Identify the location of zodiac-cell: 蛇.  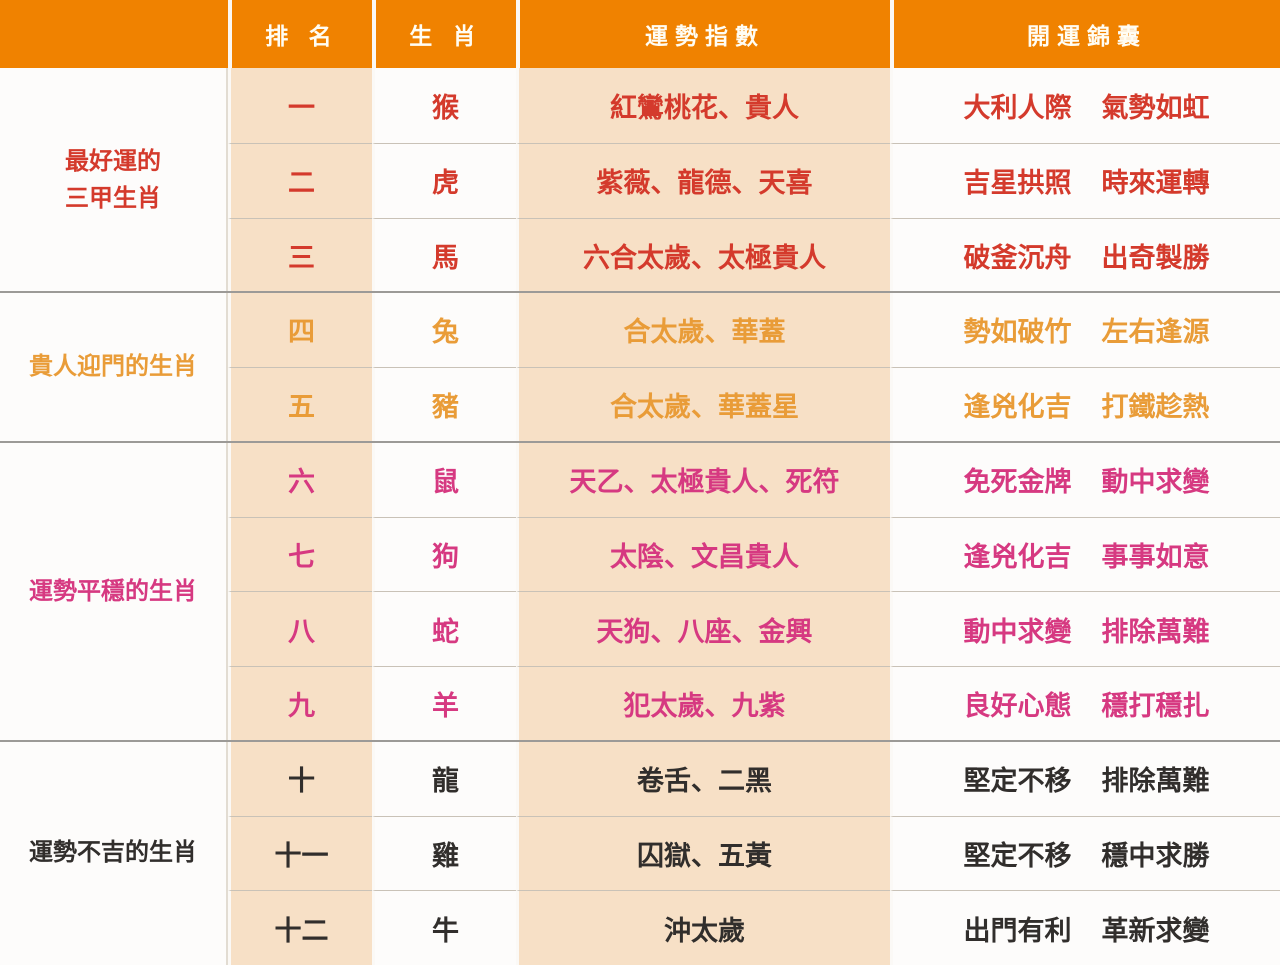
(444, 628).